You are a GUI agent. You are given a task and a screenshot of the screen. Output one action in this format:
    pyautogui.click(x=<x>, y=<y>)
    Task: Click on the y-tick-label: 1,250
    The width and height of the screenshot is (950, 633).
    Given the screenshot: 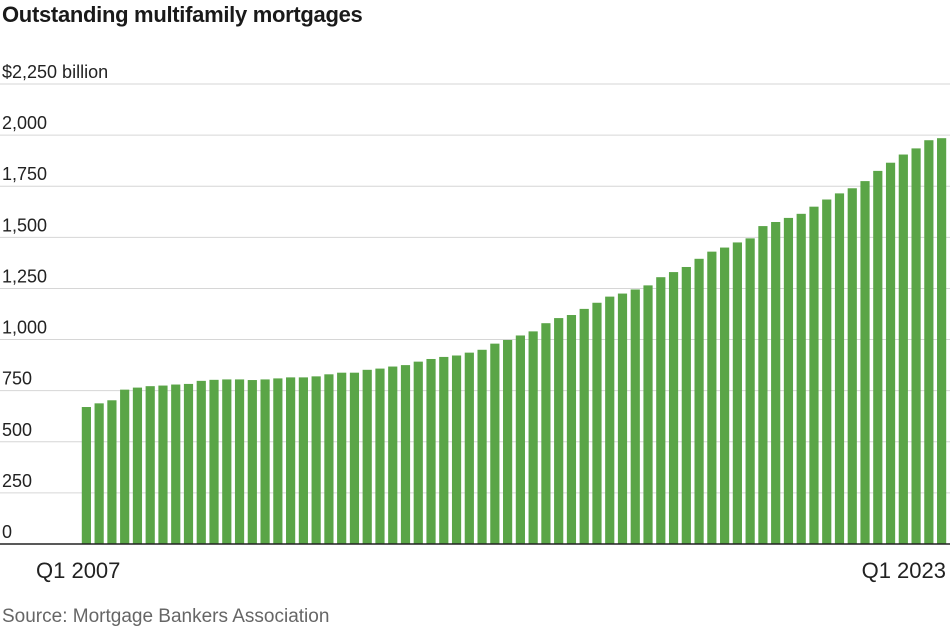 What is the action you would take?
    pyautogui.click(x=24, y=276)
    